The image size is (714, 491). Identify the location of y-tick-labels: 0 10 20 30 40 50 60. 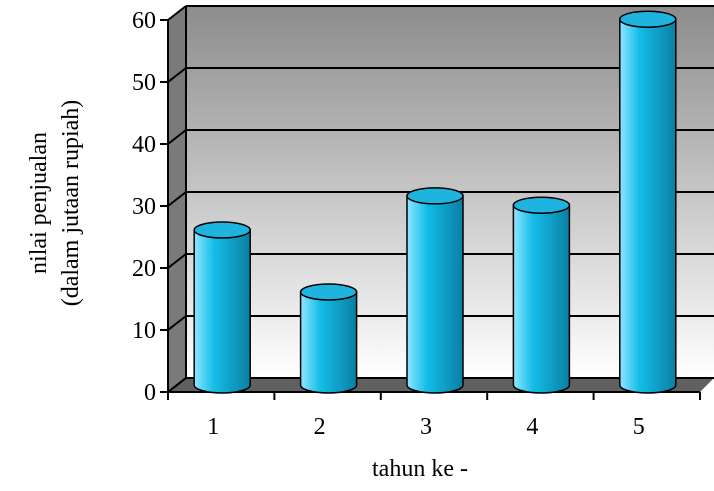
(144, 207).